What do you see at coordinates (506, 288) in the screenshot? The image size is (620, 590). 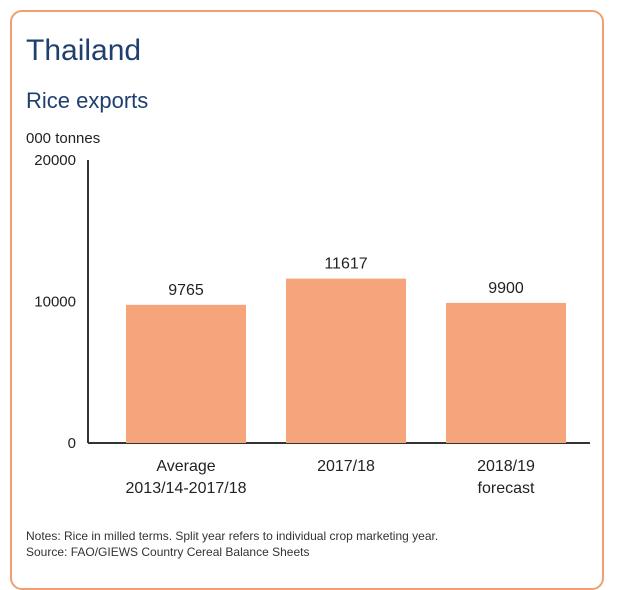 I see `data-label: 9900` at bounding box center [506, 288].